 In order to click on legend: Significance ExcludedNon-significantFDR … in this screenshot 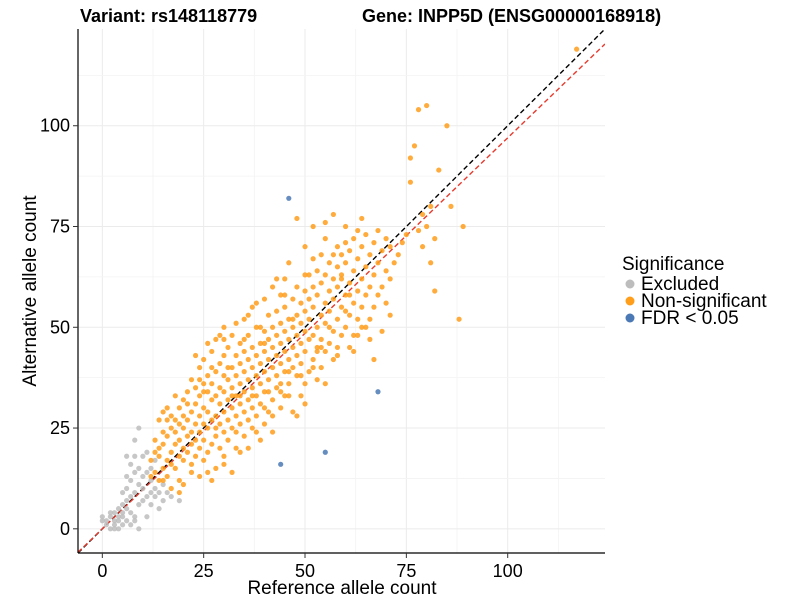, I will do `click(694, 291)`.